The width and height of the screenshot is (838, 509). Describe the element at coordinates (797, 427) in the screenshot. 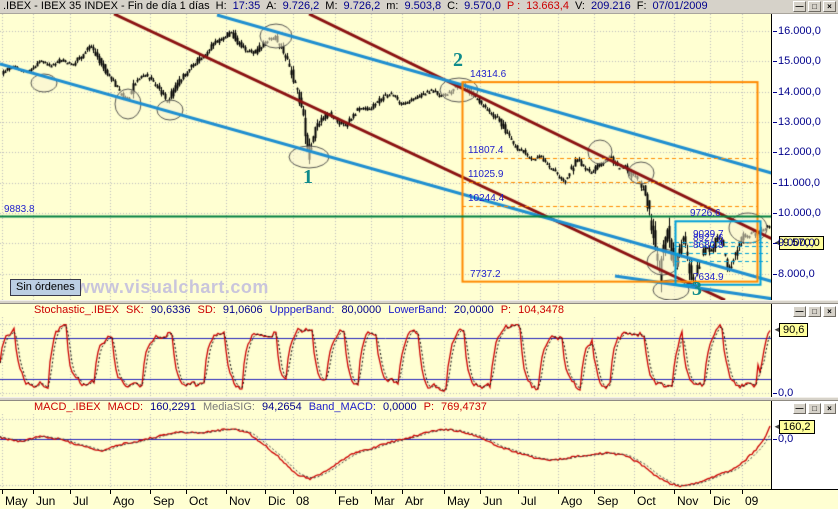

I see `macd-current-box: 160,2` at that location.